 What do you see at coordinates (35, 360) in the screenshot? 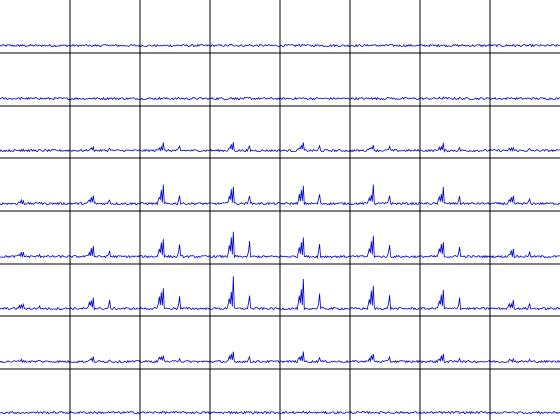
I see `panel-series-r6-c0` at bounding box center [35, 360].